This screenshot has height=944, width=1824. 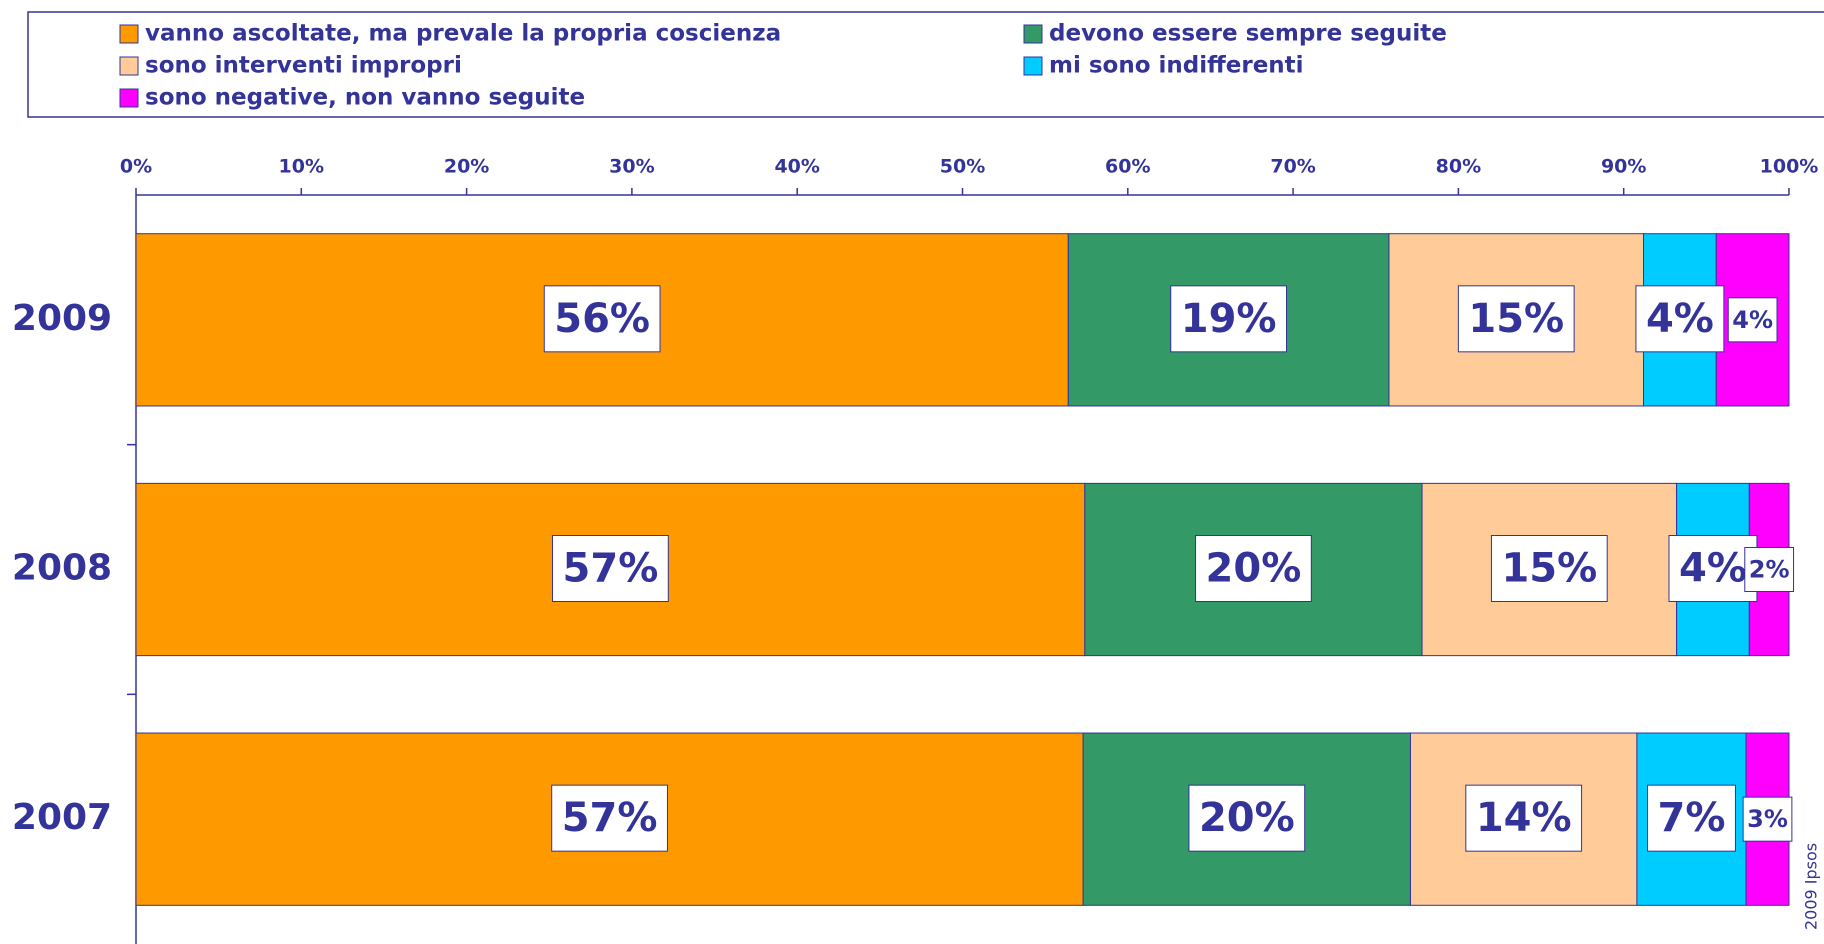 I want to click on data-label: 19%, so click(x=1229, y=319).